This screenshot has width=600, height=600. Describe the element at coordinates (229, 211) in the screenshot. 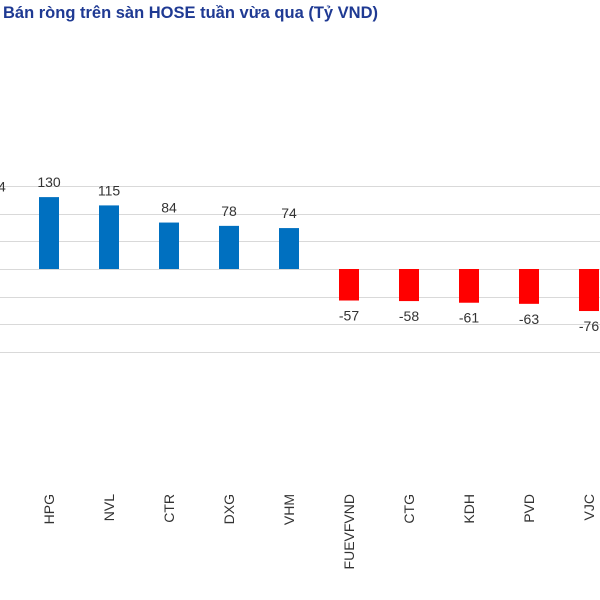

I see `value-label: 78` at that location.